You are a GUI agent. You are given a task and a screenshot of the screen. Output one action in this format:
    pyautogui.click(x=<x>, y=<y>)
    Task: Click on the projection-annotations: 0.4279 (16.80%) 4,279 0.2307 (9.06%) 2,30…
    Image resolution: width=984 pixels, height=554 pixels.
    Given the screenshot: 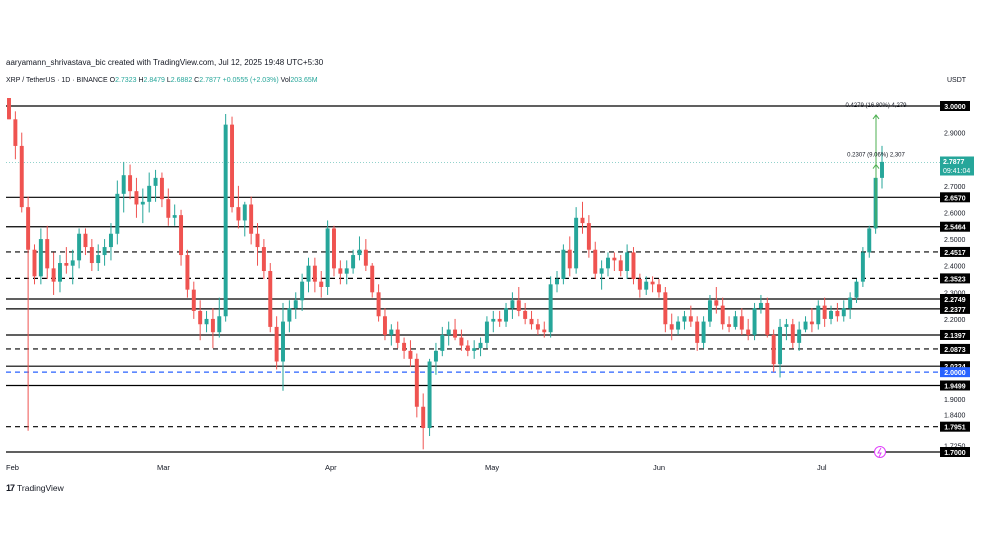 What is the action you would take?
    pyautogui.click(x=876, y=280)
    